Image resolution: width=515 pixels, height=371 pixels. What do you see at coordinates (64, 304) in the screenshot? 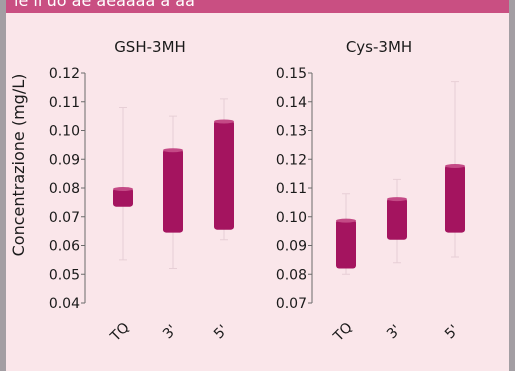
I see `y-tick-label: 0.04` at bounding box center [64, 304].